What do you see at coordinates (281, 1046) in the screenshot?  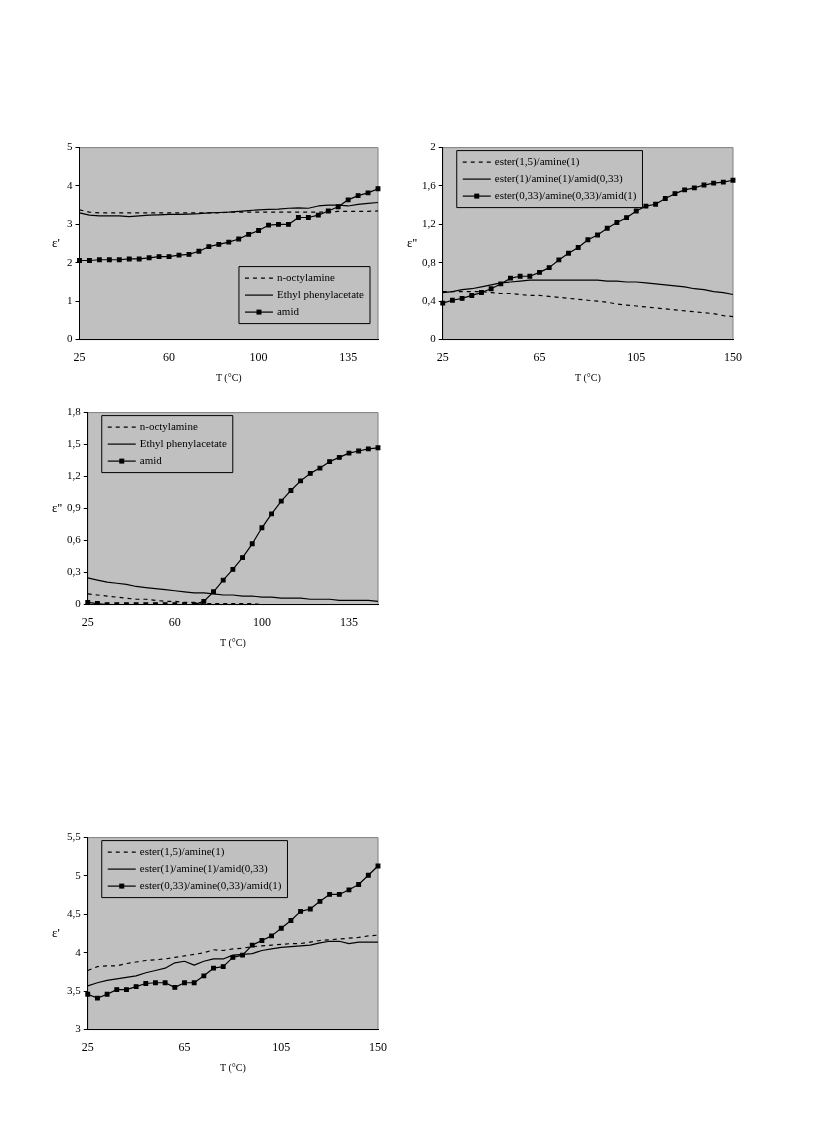 I see `x-tick-label: 105` at bounding box center [281, 1046].